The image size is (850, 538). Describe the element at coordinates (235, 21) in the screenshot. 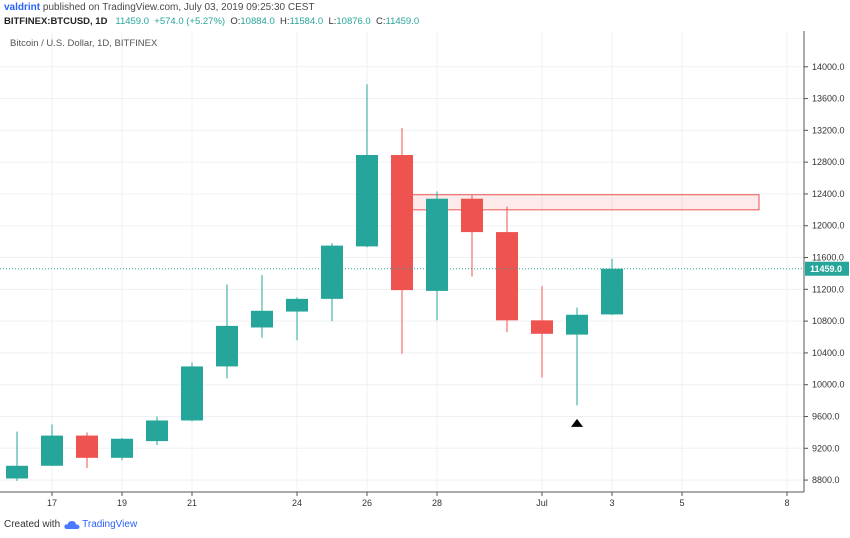

I see `open-label: O:` at that location.